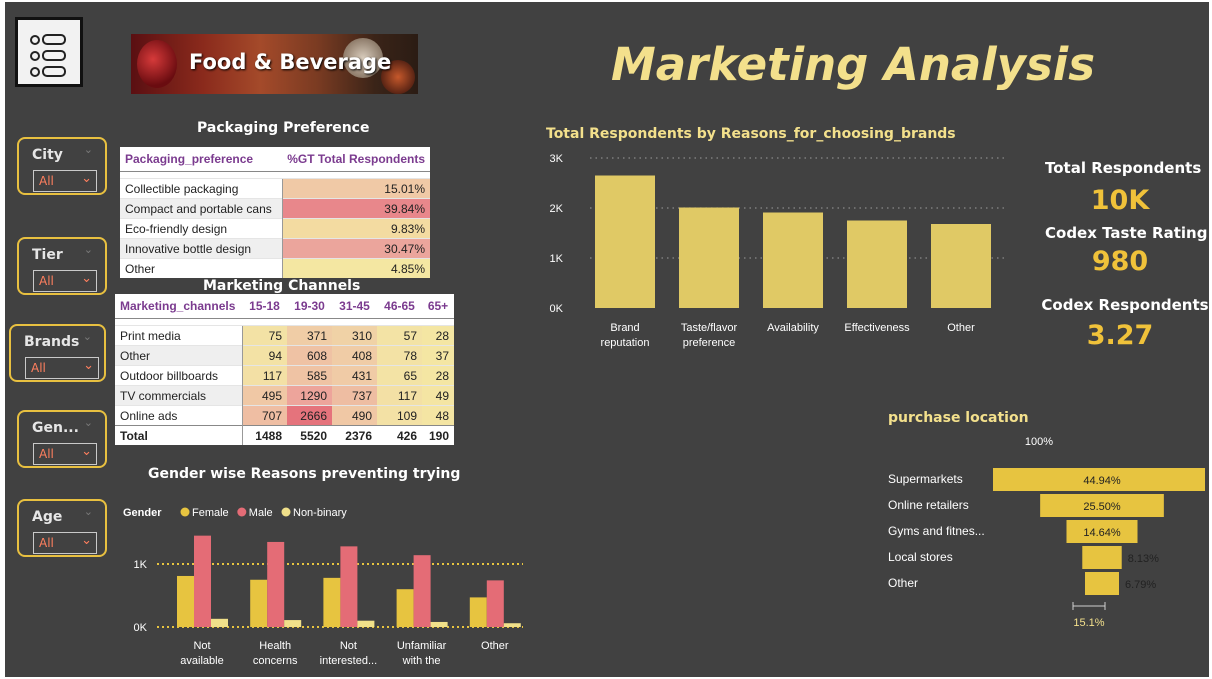 The width and height of the screenshot is (1212, 679). Describe the element at coordinates (65, 281) in the screenshot. I see `tier-dropdown: All ⌄` at that location.